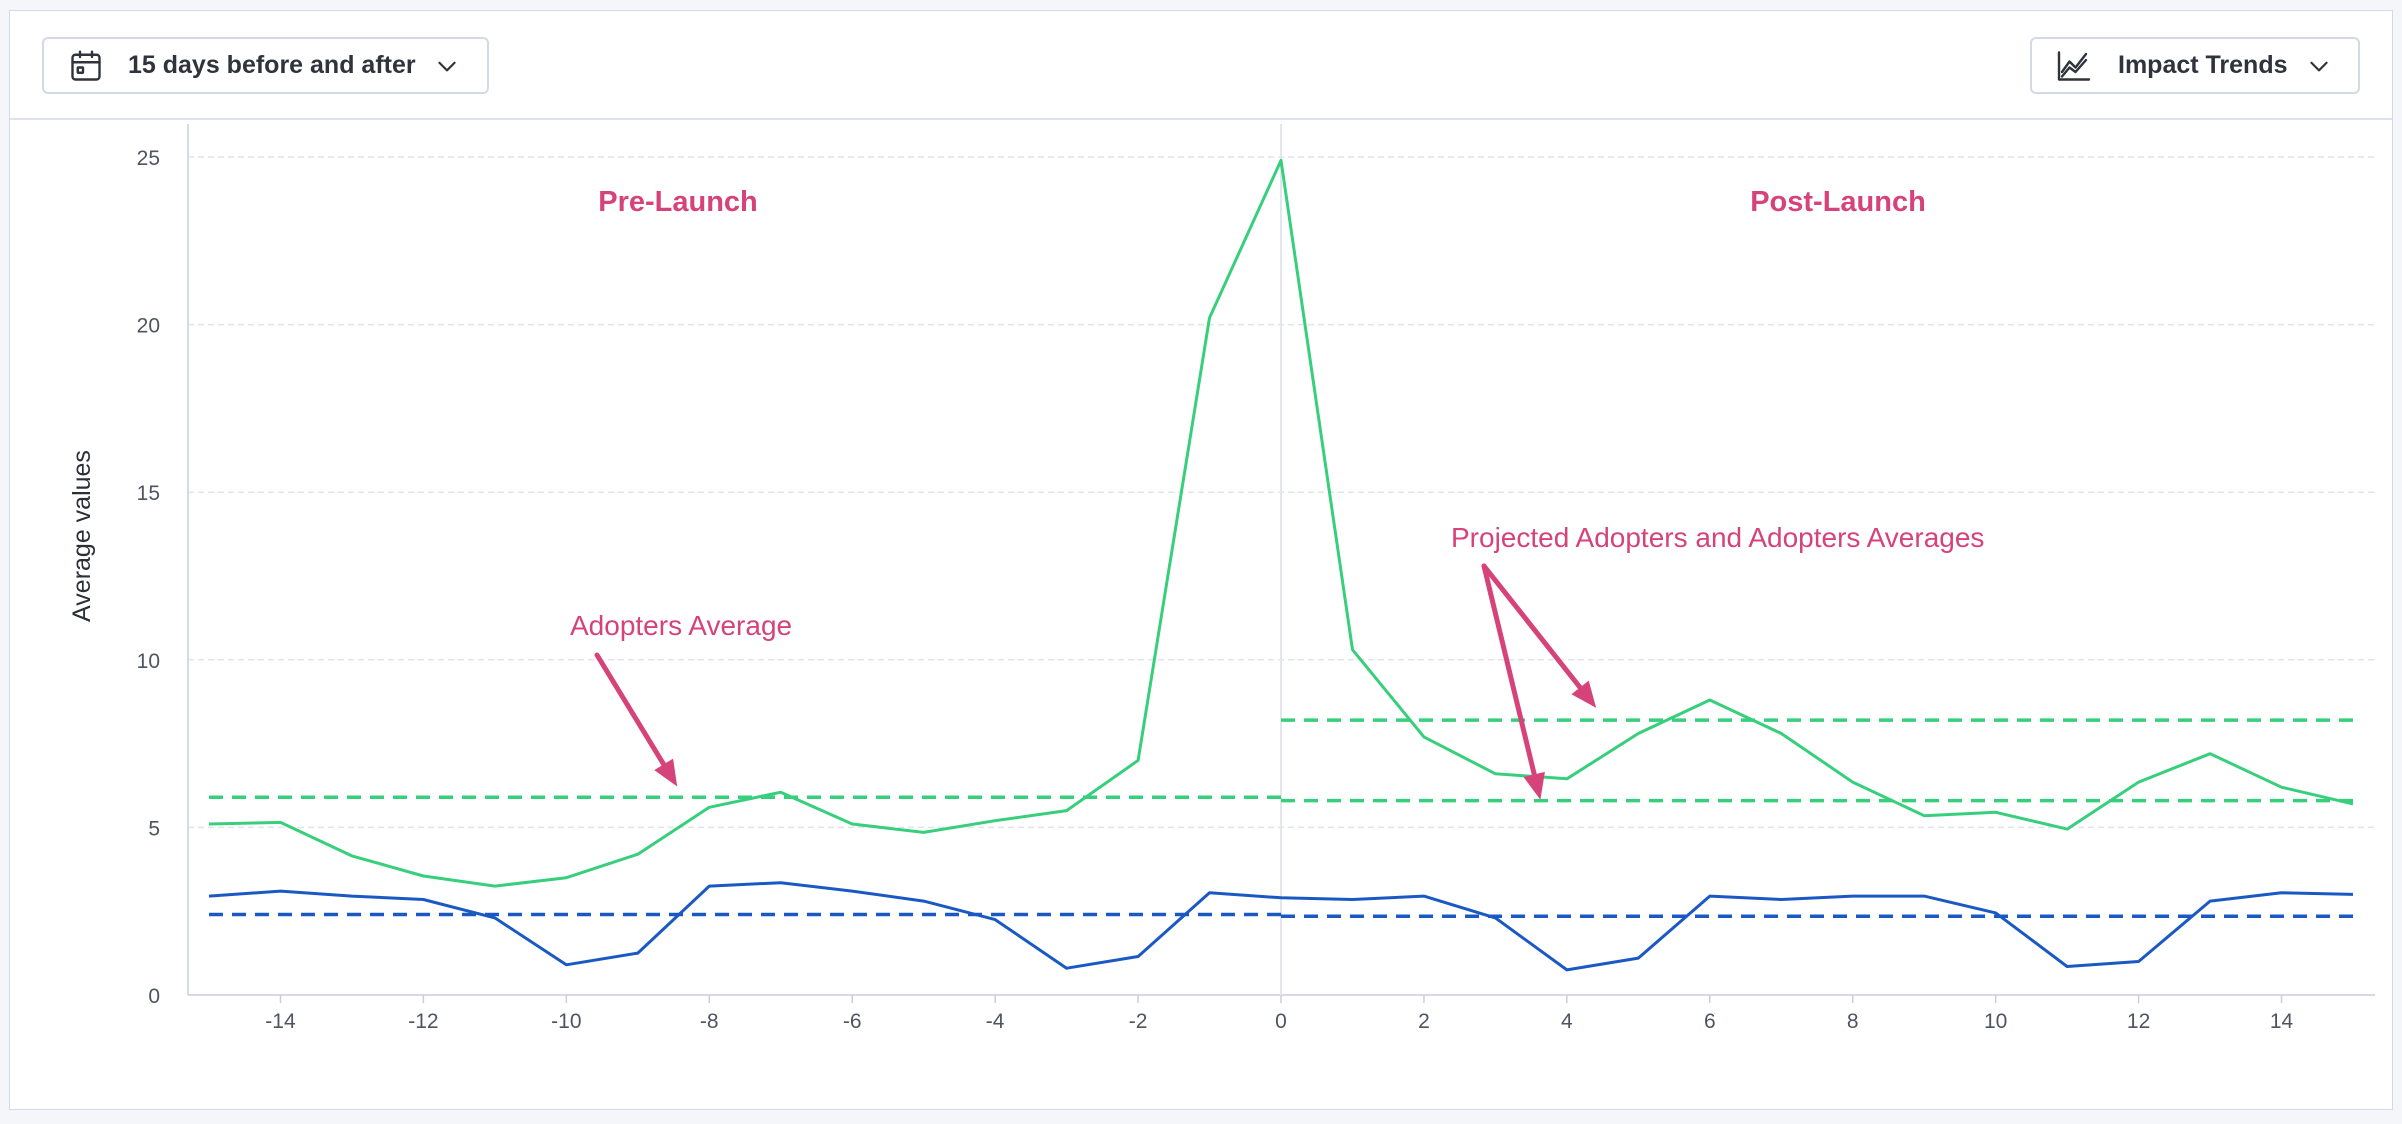 The height and width of the screenshot is (1124, 2402). What do you see at coordinates (852, 1021) in the screenshot?
I see `x-tick-label: -6` at bounding box center [852, 1021].